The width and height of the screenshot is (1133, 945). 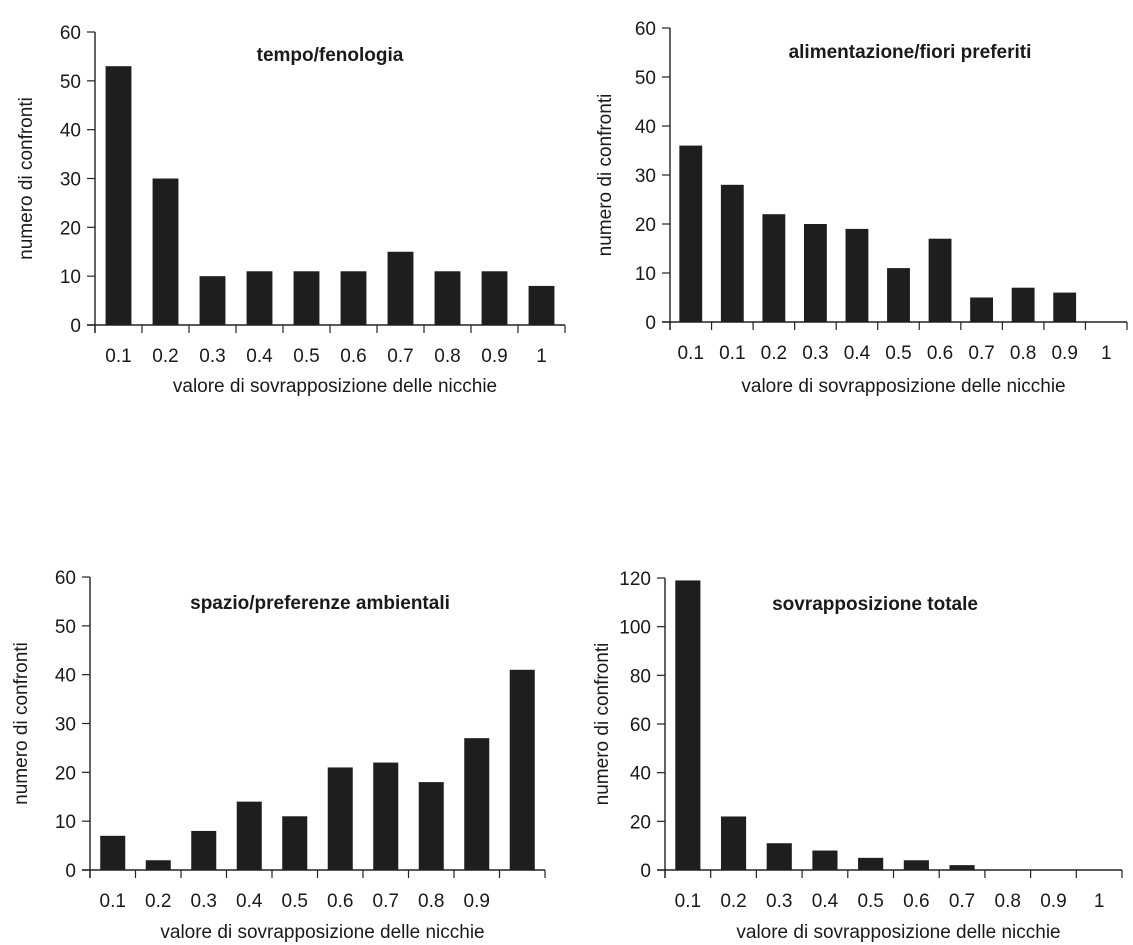 What do you see at coordinates (21, 723) in the screenshot?
I see `y-axis-title: numero di confronti` at bounding box center [21, 723].